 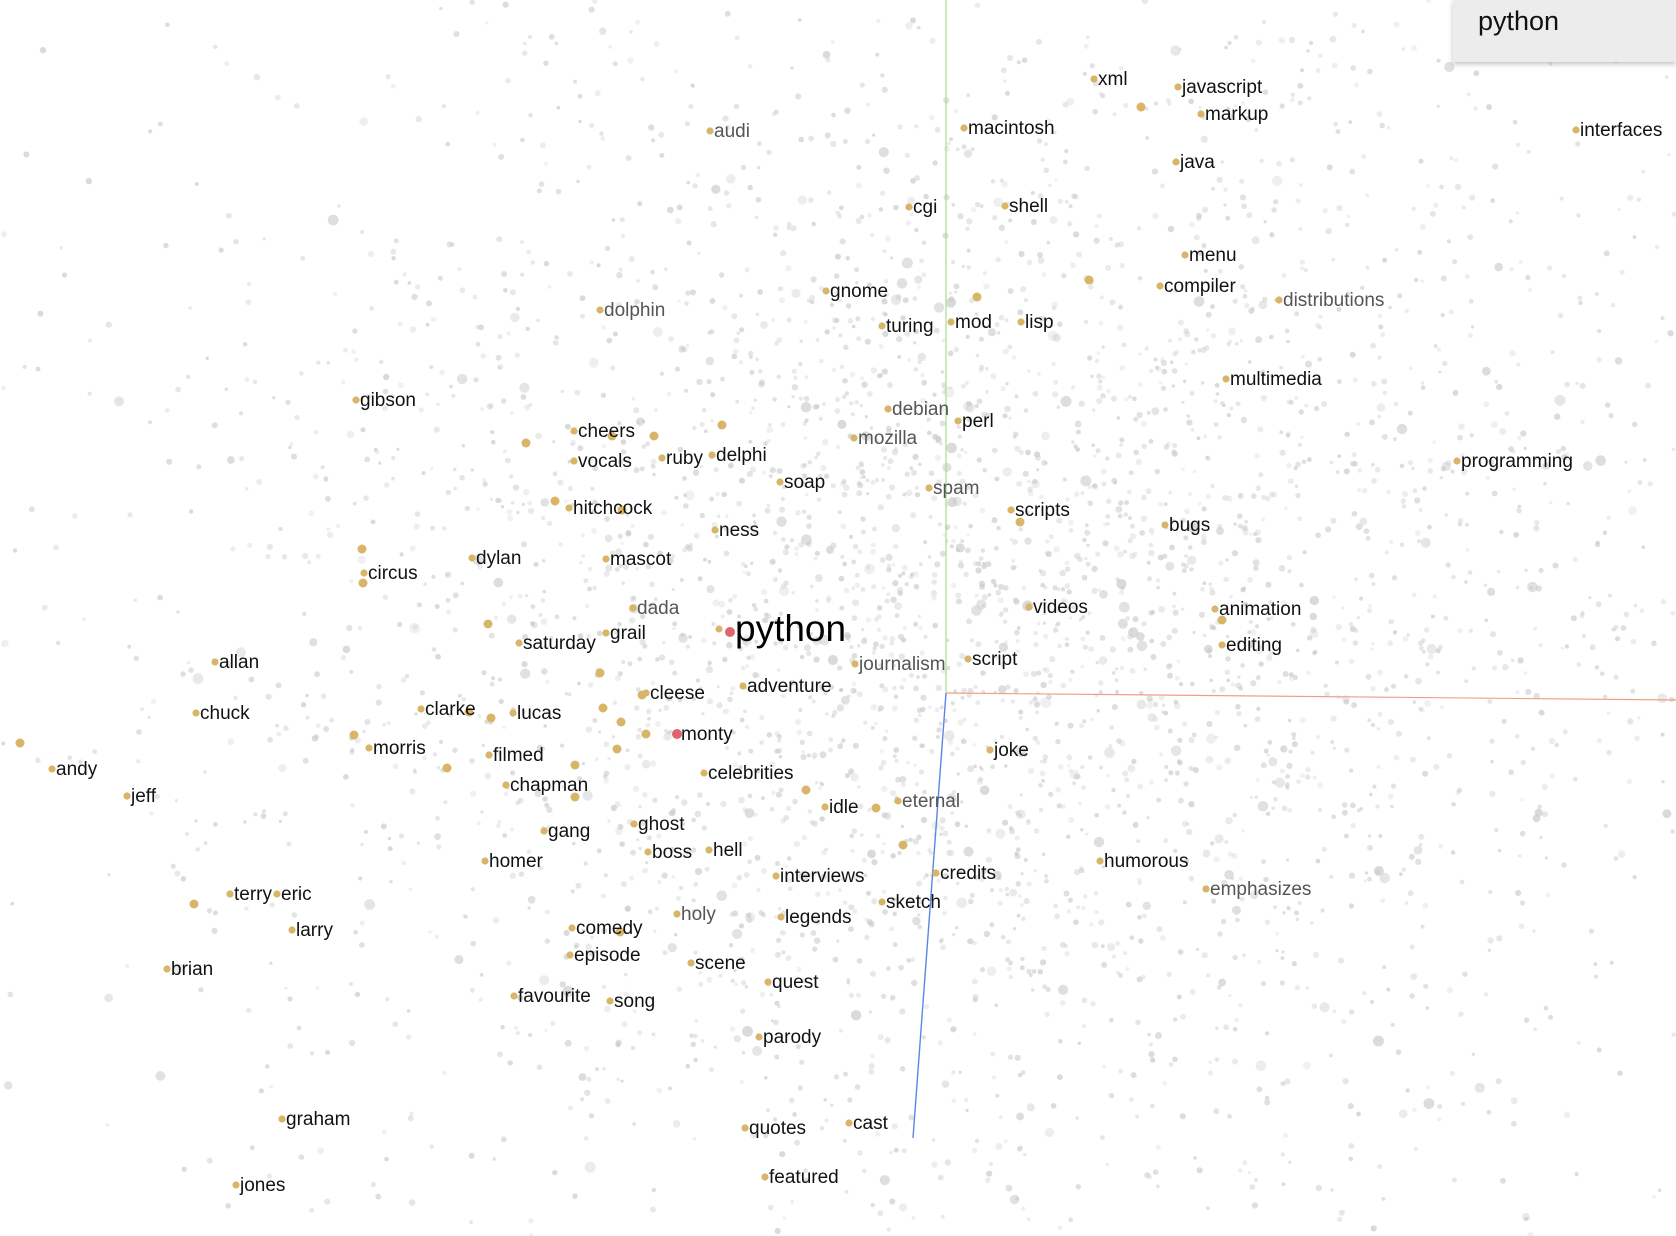 I want to click on neighbor-label: quest, so click(x=795, y=982).